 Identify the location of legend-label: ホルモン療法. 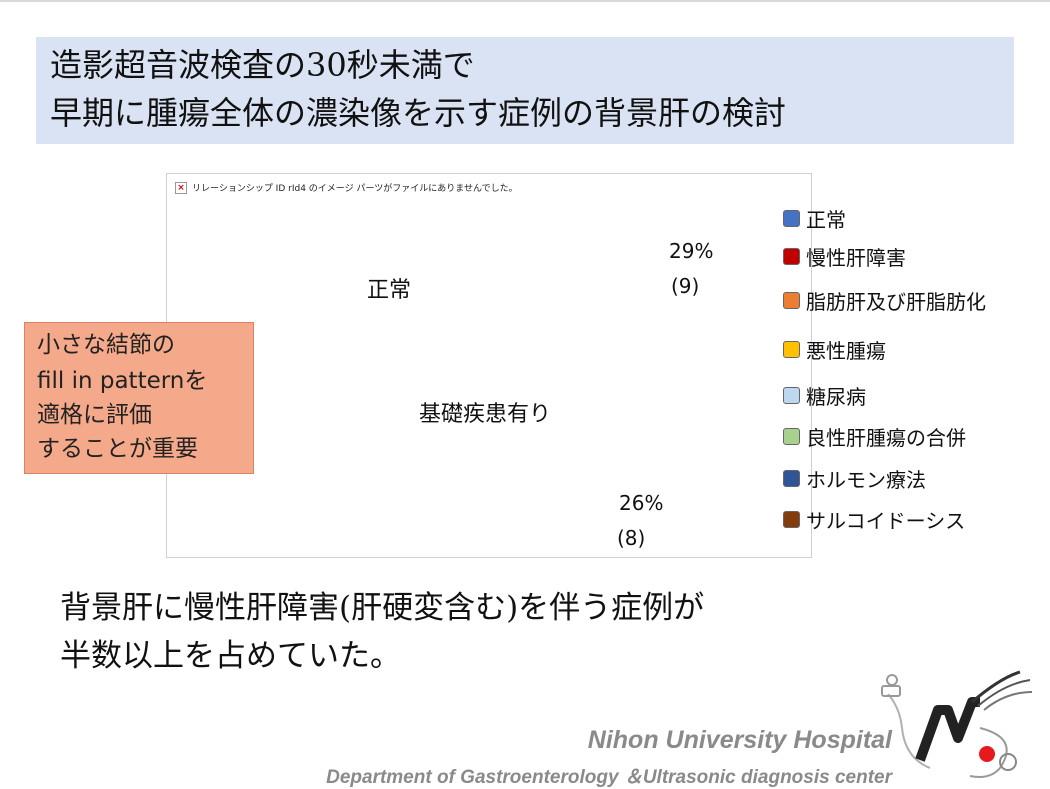
(866, 480).